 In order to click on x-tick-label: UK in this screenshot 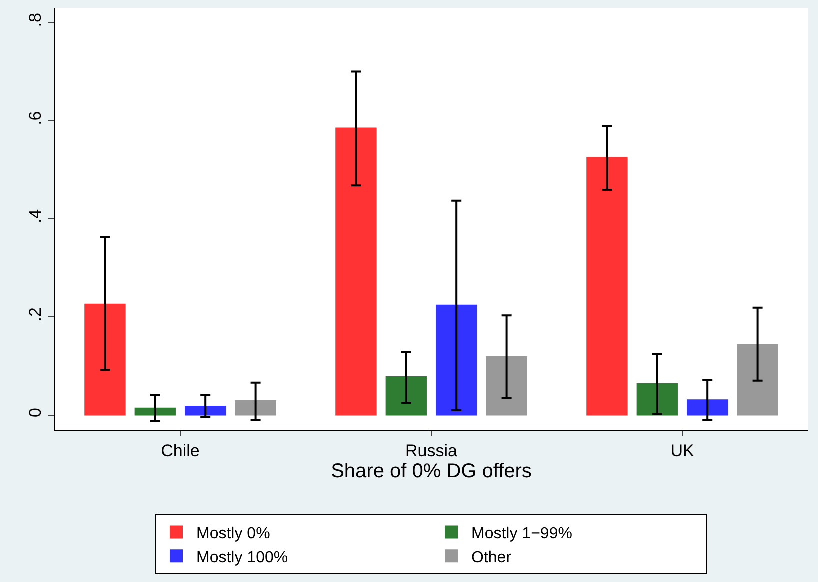, I will do `click(682, 450)`.